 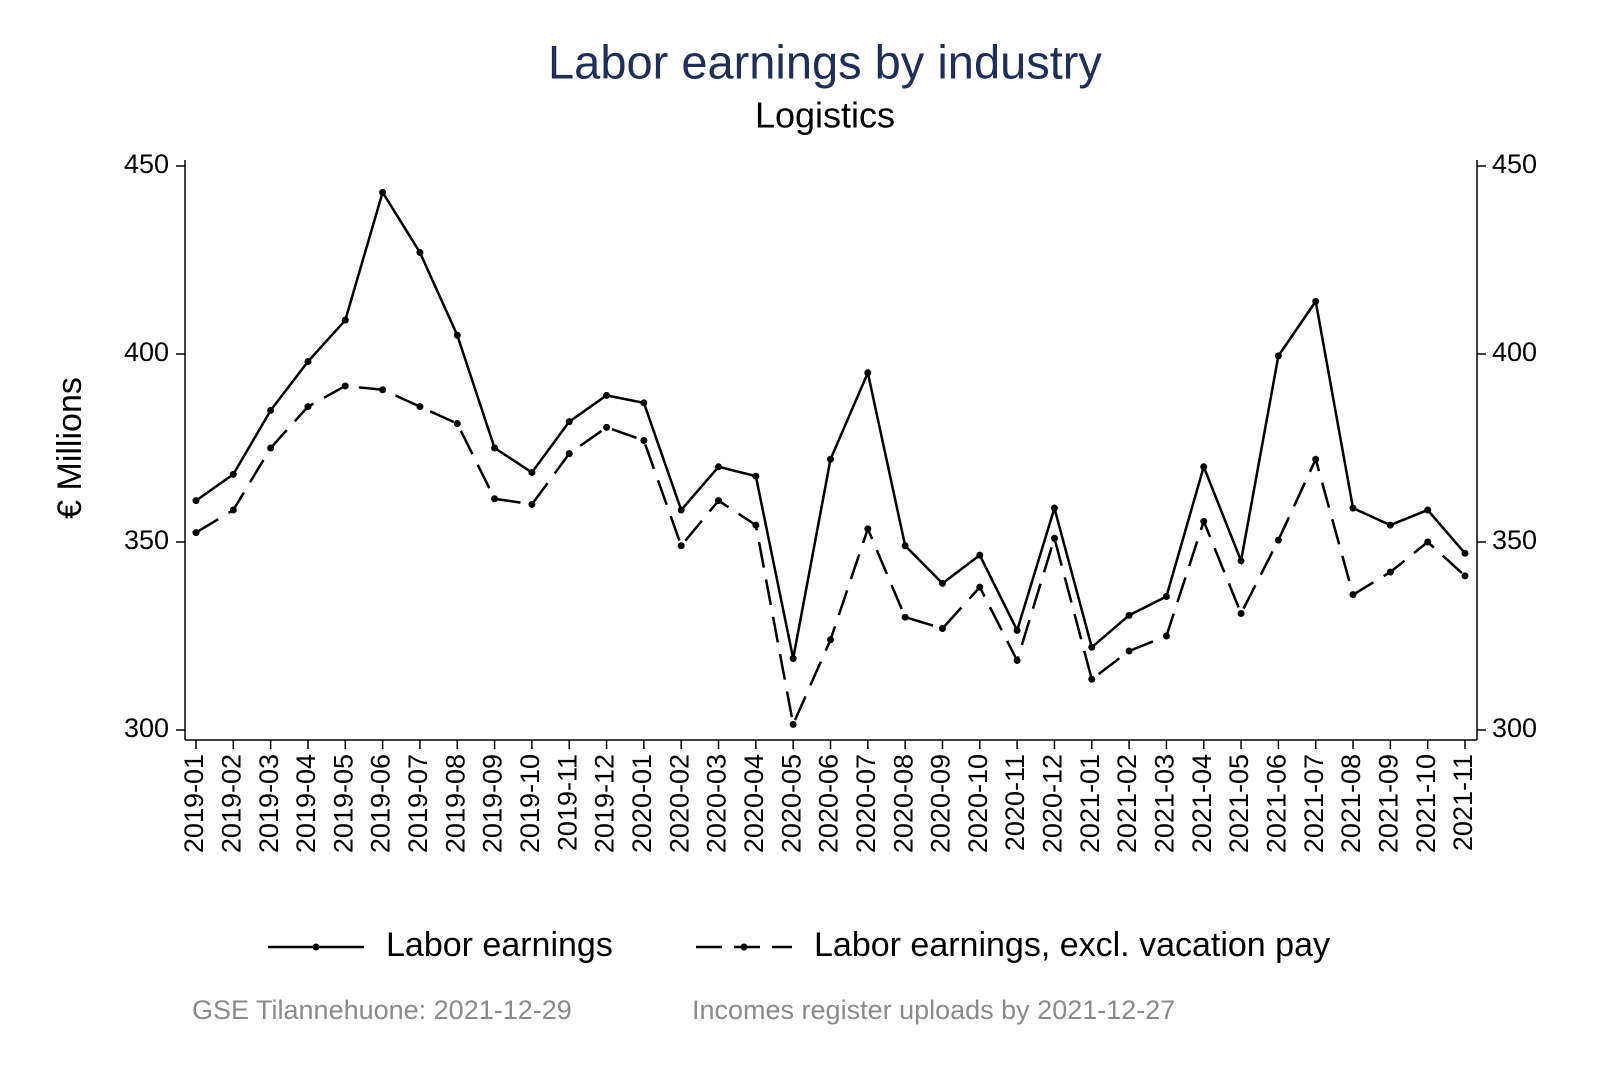 What do you see at coordinates (146, 540) in the screenshot?
I see `y-tick-label: 350` at bounding box center [146, 540].